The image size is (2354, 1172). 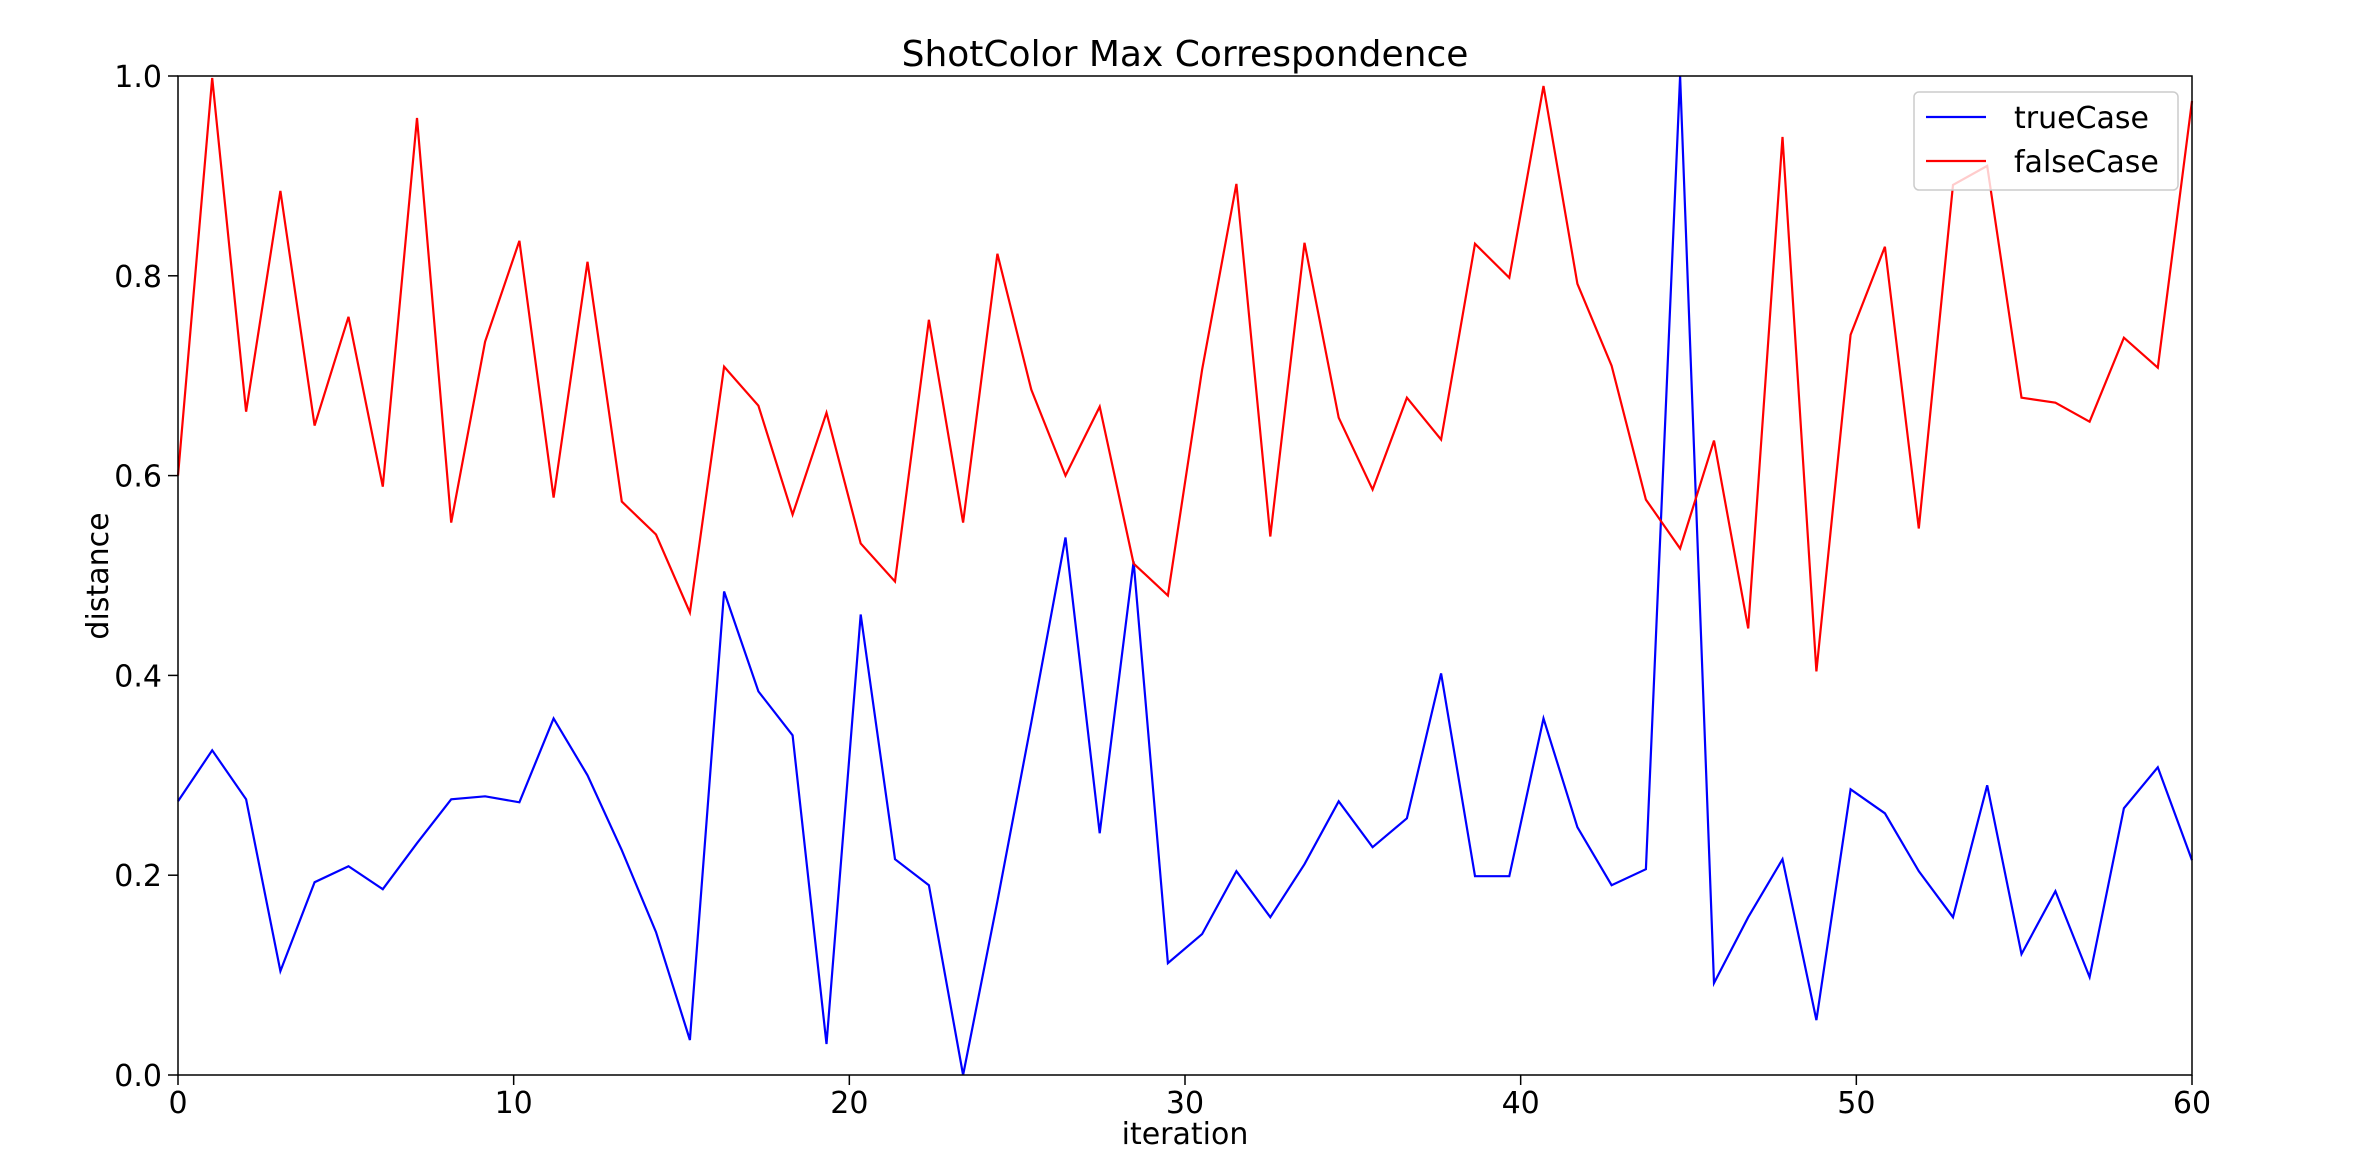 I want to click on y-tick-label: 0.0, so click(x=138, y=1076).